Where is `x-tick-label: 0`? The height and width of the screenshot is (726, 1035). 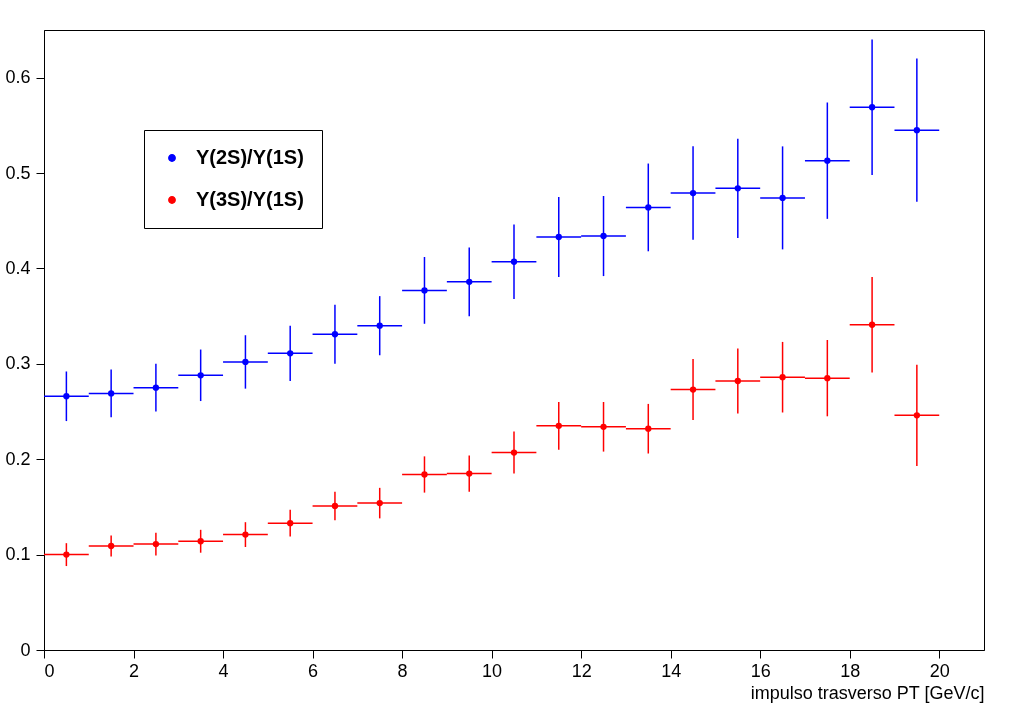 x-tick-label: 0 is located at coordinates (49, 670).